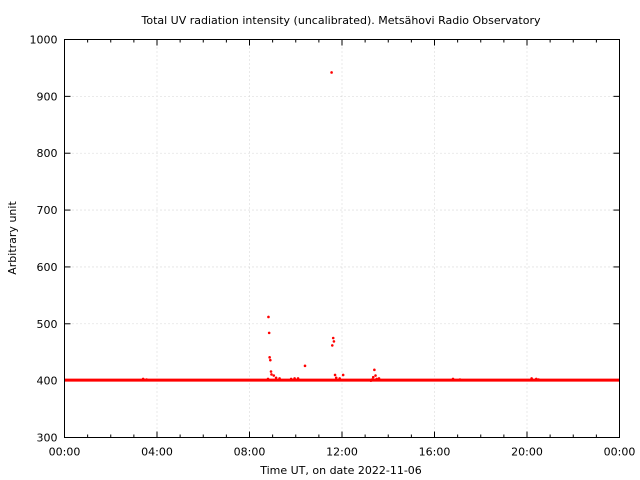  What do you see at coordinates (47, 324) in the screenshot?
I see `y-tick-label: 500` at bounding box center [47, 324].